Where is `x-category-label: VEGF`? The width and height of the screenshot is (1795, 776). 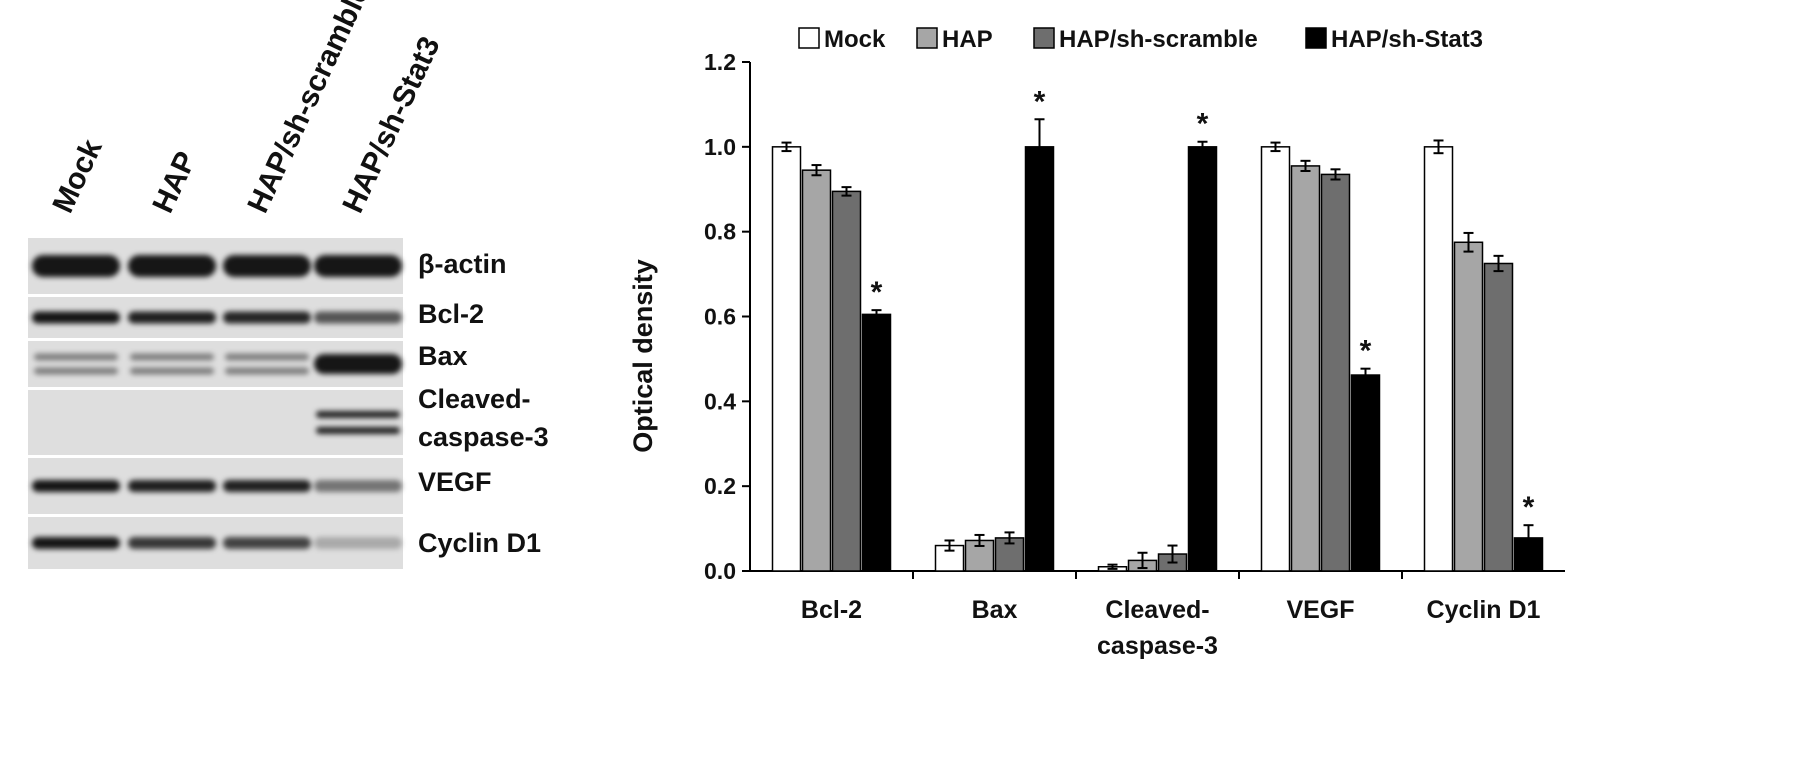 x-category-label: VEGF is located at coordinates (1320, 610).